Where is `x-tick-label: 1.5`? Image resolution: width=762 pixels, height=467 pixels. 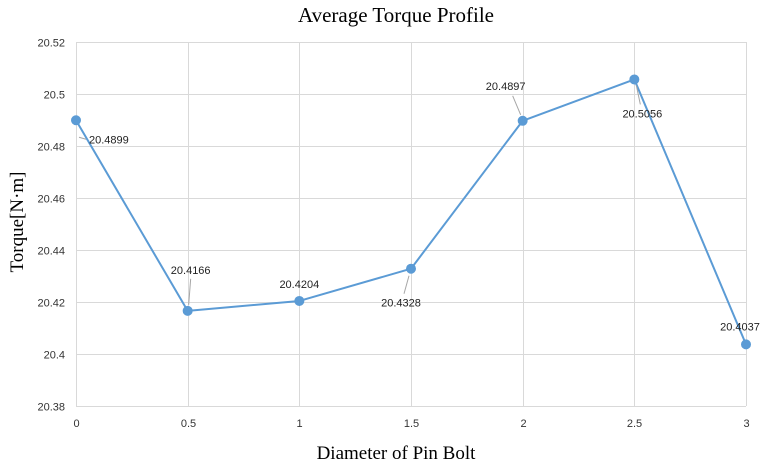 x-tick-label: 1.5 is located at coordinates (411, 424).